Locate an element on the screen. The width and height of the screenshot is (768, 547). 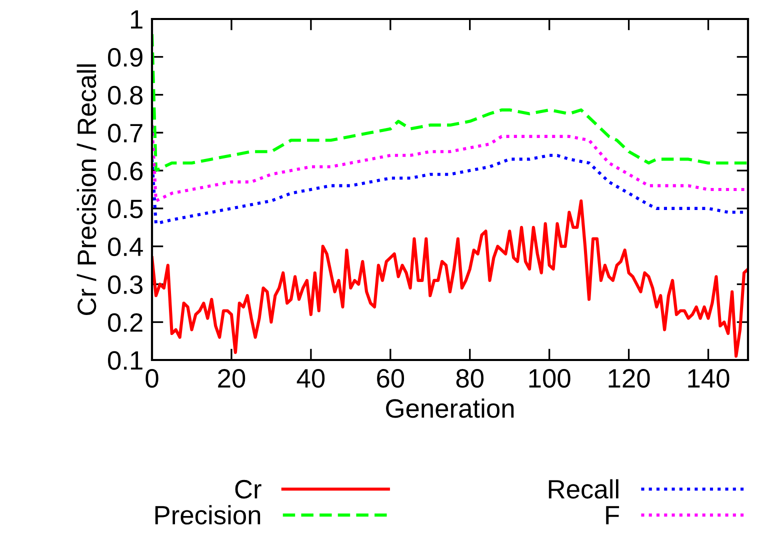
y-axis-title: Cr / Precision / Recall is located at coordinates (86, 190).